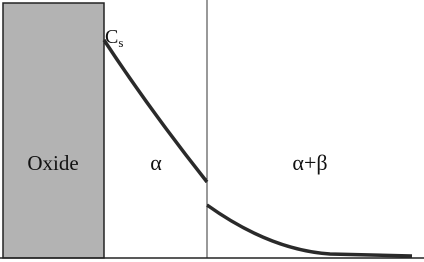 Image resolution: width=424 pixels, height=262 pixels. I want to click on subscript: s, so click(120, 42).